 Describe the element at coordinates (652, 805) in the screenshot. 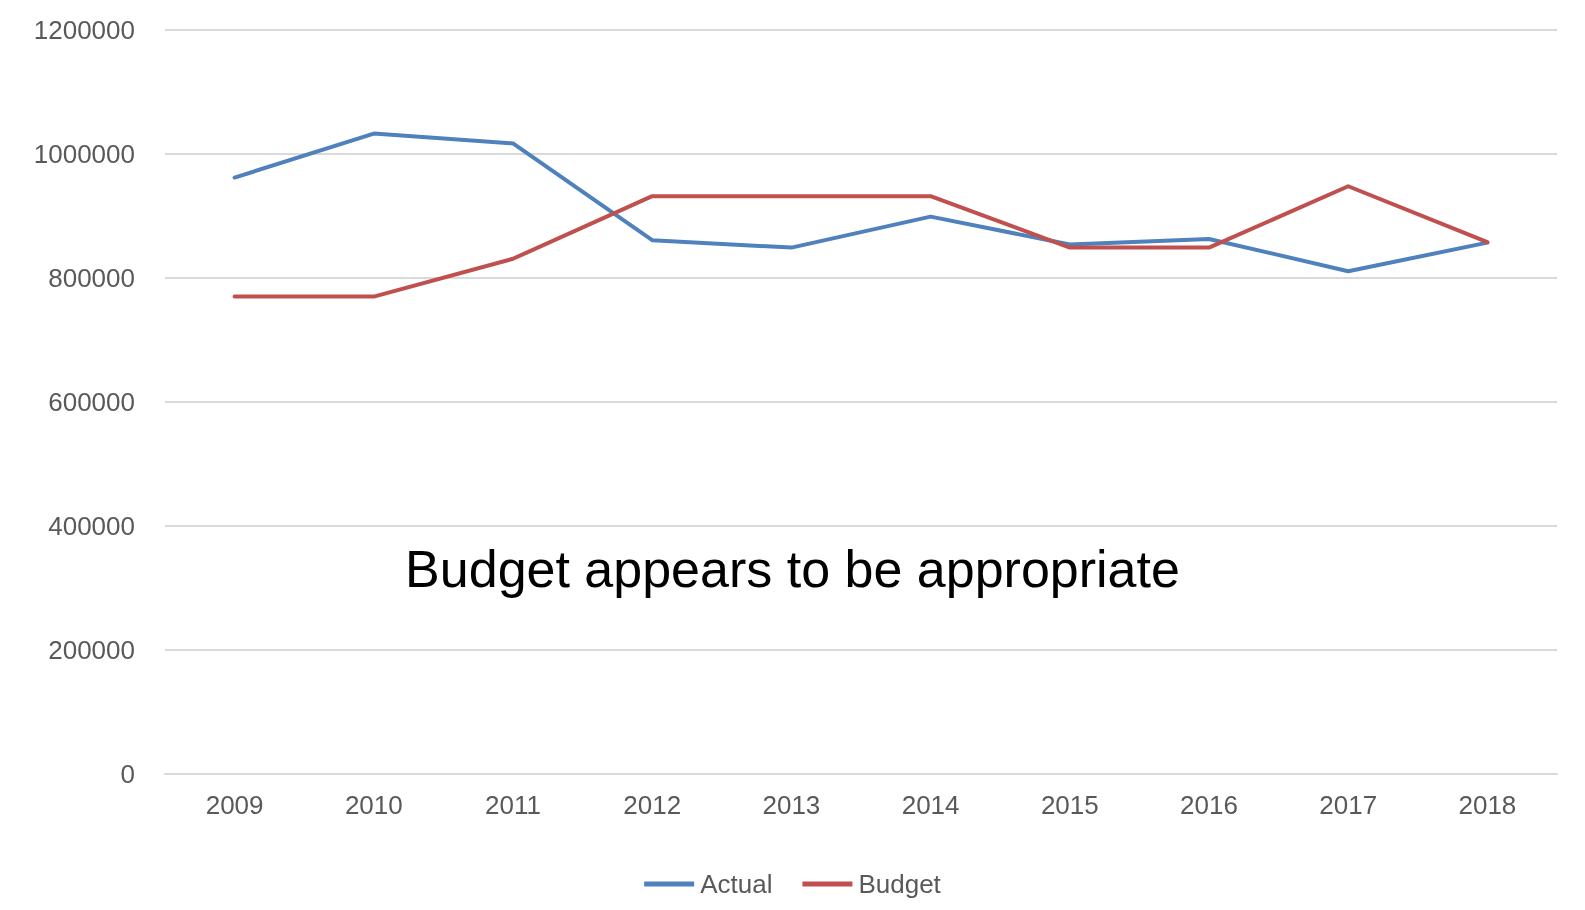

I see `x-tick-label: 2012` at that location.